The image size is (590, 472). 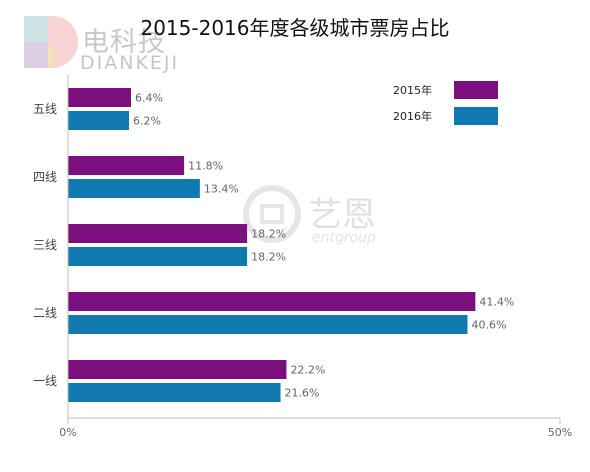 What do you see at coordinates (45, 313) in the screenshot?
I see `category-label: 二线` at bounding box center [45, 313].